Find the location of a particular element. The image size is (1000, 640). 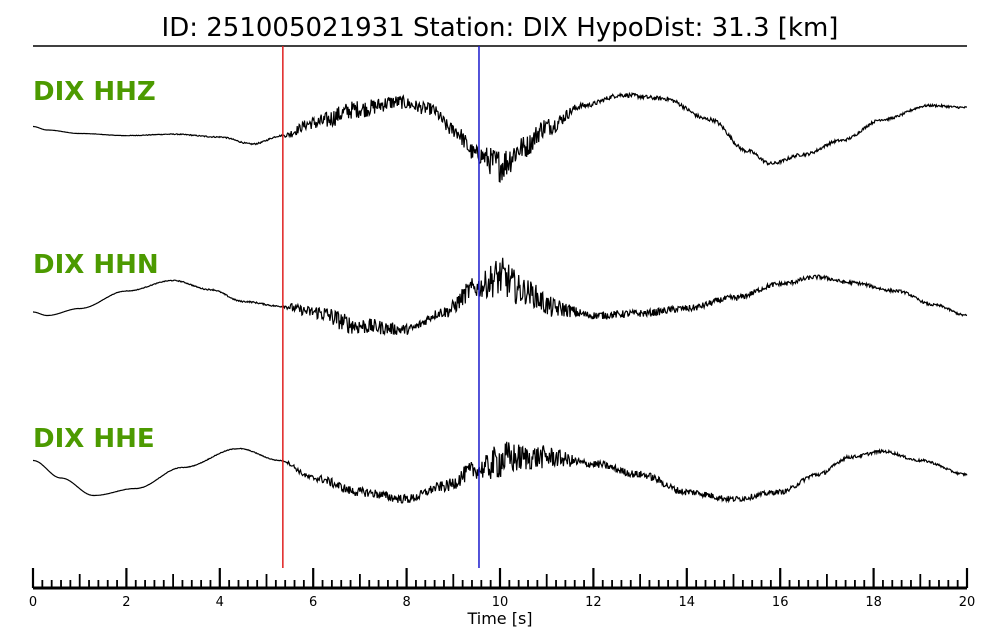

trace-dix-hhn is located at coordinates (500, 297).